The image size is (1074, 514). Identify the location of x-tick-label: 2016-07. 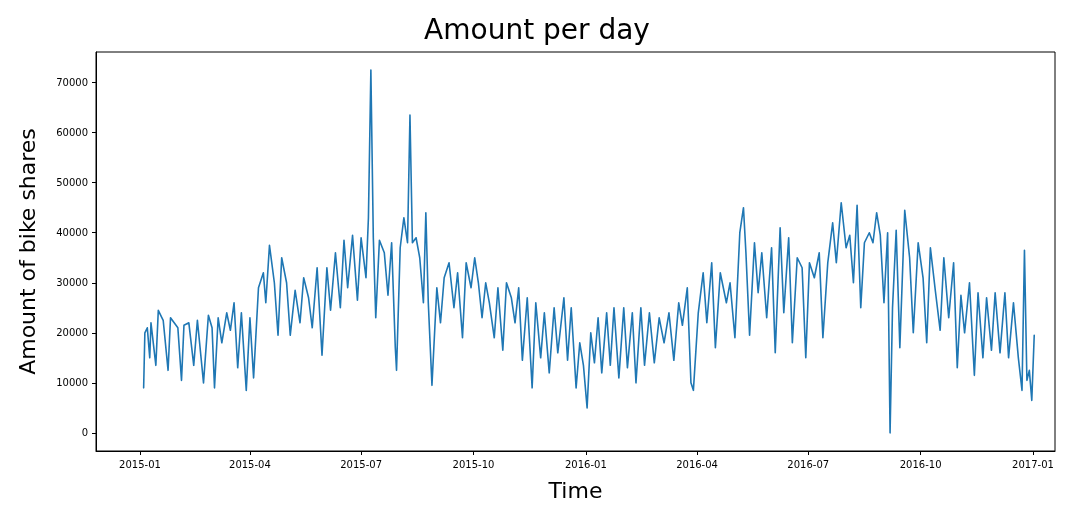
(808, 464).